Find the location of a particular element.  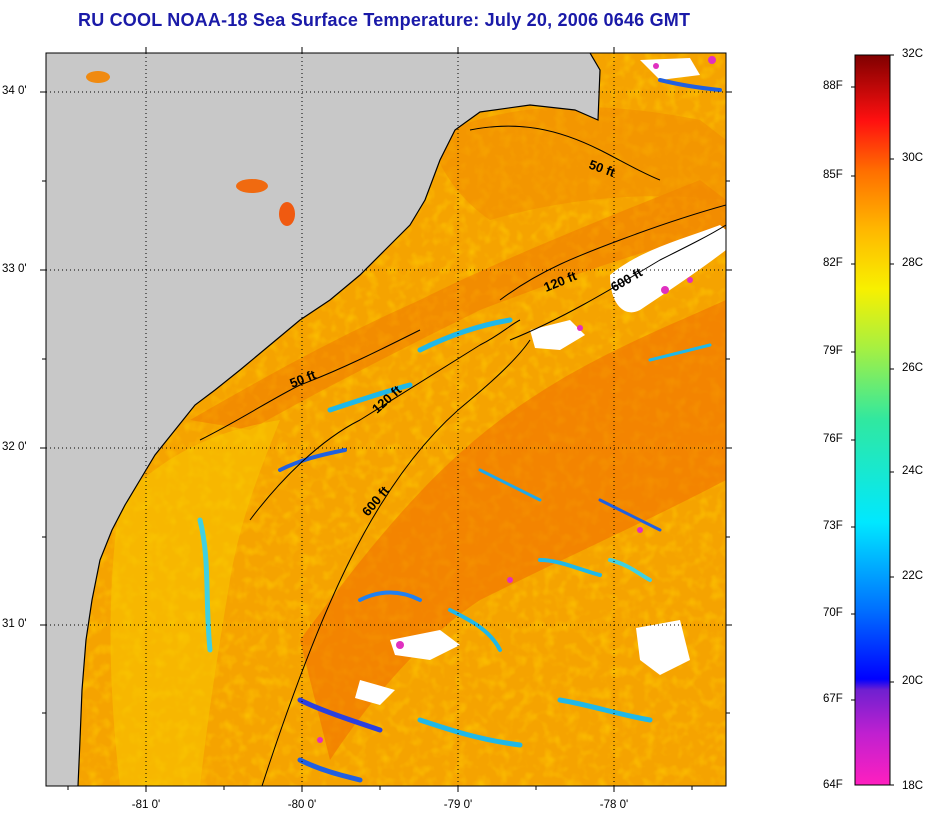

nearshore-cool-band is located at coordinates (195, 603).